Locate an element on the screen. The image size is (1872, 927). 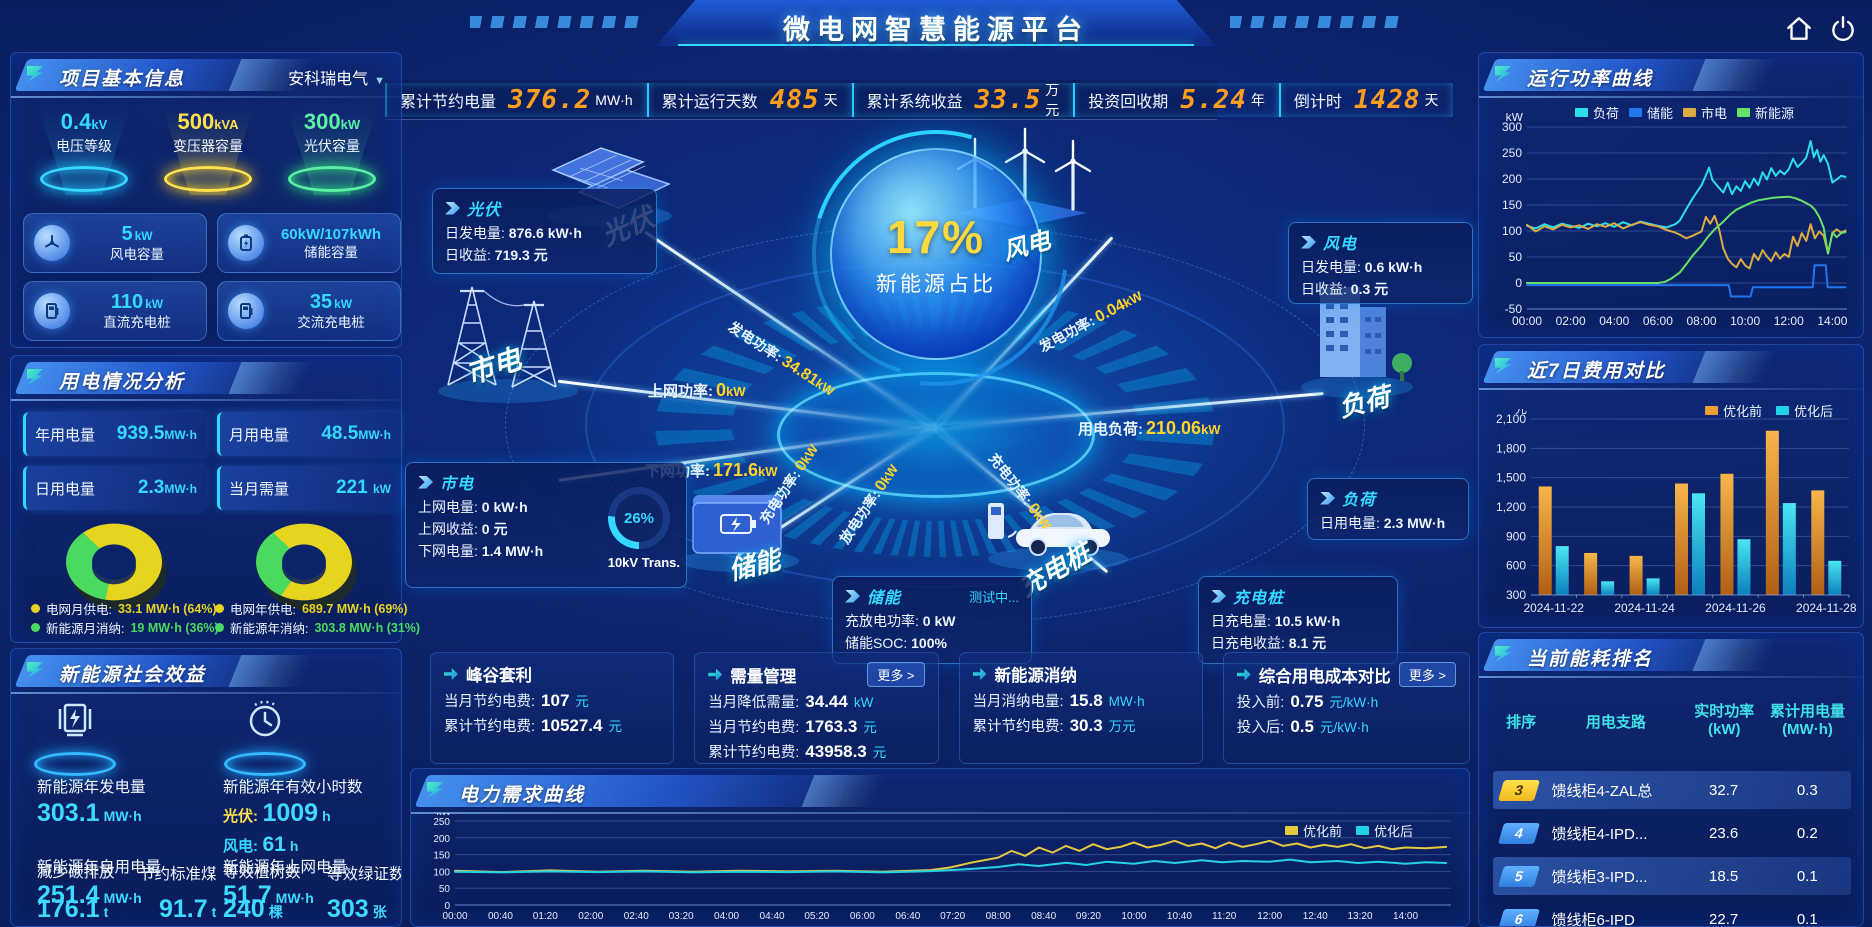
kpi-value: 376.2 is located at coordinates (550, 99).